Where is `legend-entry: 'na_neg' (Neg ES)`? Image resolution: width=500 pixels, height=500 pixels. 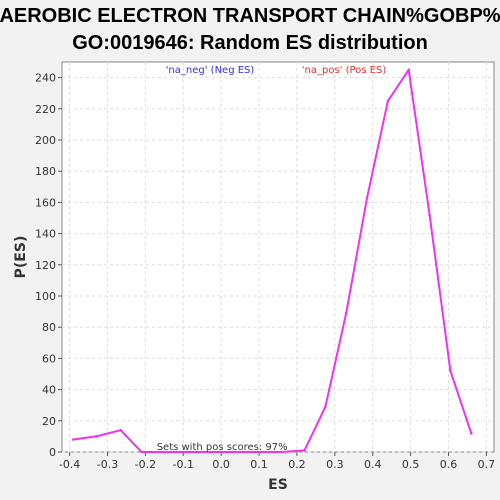 legend-entry: 'na_neg' (Neg ES) is located at coordinates (210, 70).